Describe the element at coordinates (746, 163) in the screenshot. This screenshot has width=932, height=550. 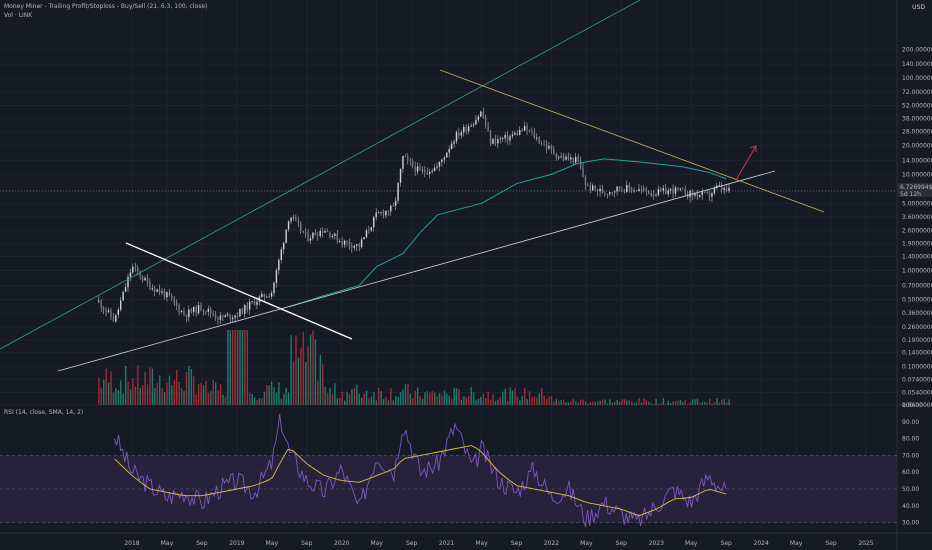
I see `breakout-arrow` at that location.